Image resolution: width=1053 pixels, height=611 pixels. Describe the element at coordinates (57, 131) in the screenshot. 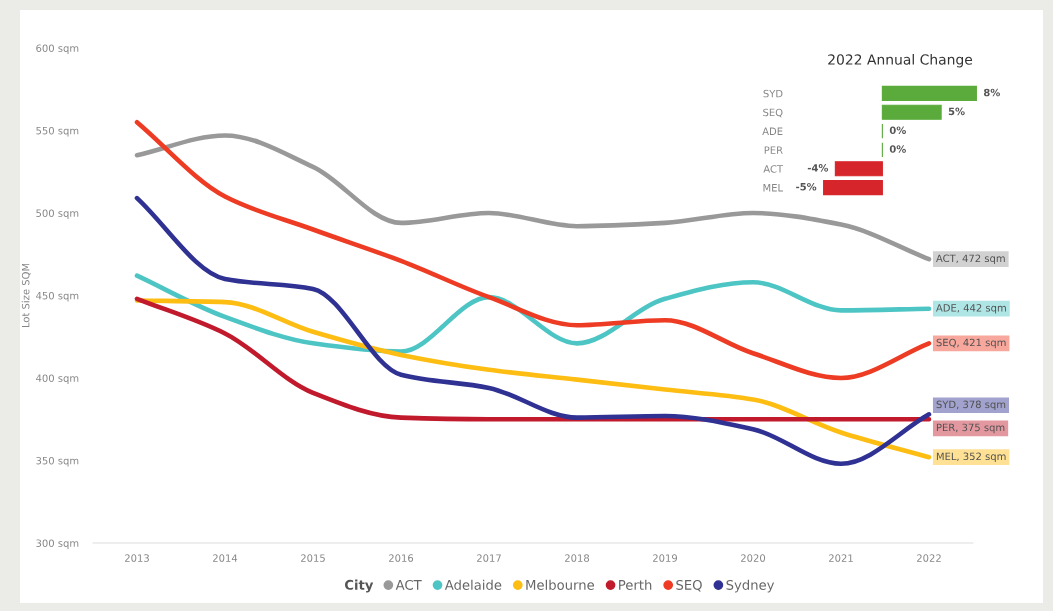

I see `y-tick-label: 550 sqm` at that location.